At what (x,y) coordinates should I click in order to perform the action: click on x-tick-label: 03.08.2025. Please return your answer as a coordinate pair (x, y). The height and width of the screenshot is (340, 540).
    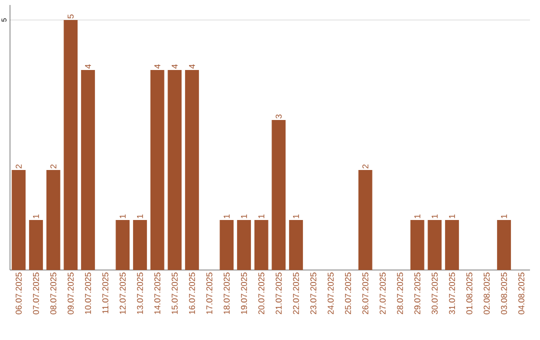
    Looking at the image, I should click on (504, 293).